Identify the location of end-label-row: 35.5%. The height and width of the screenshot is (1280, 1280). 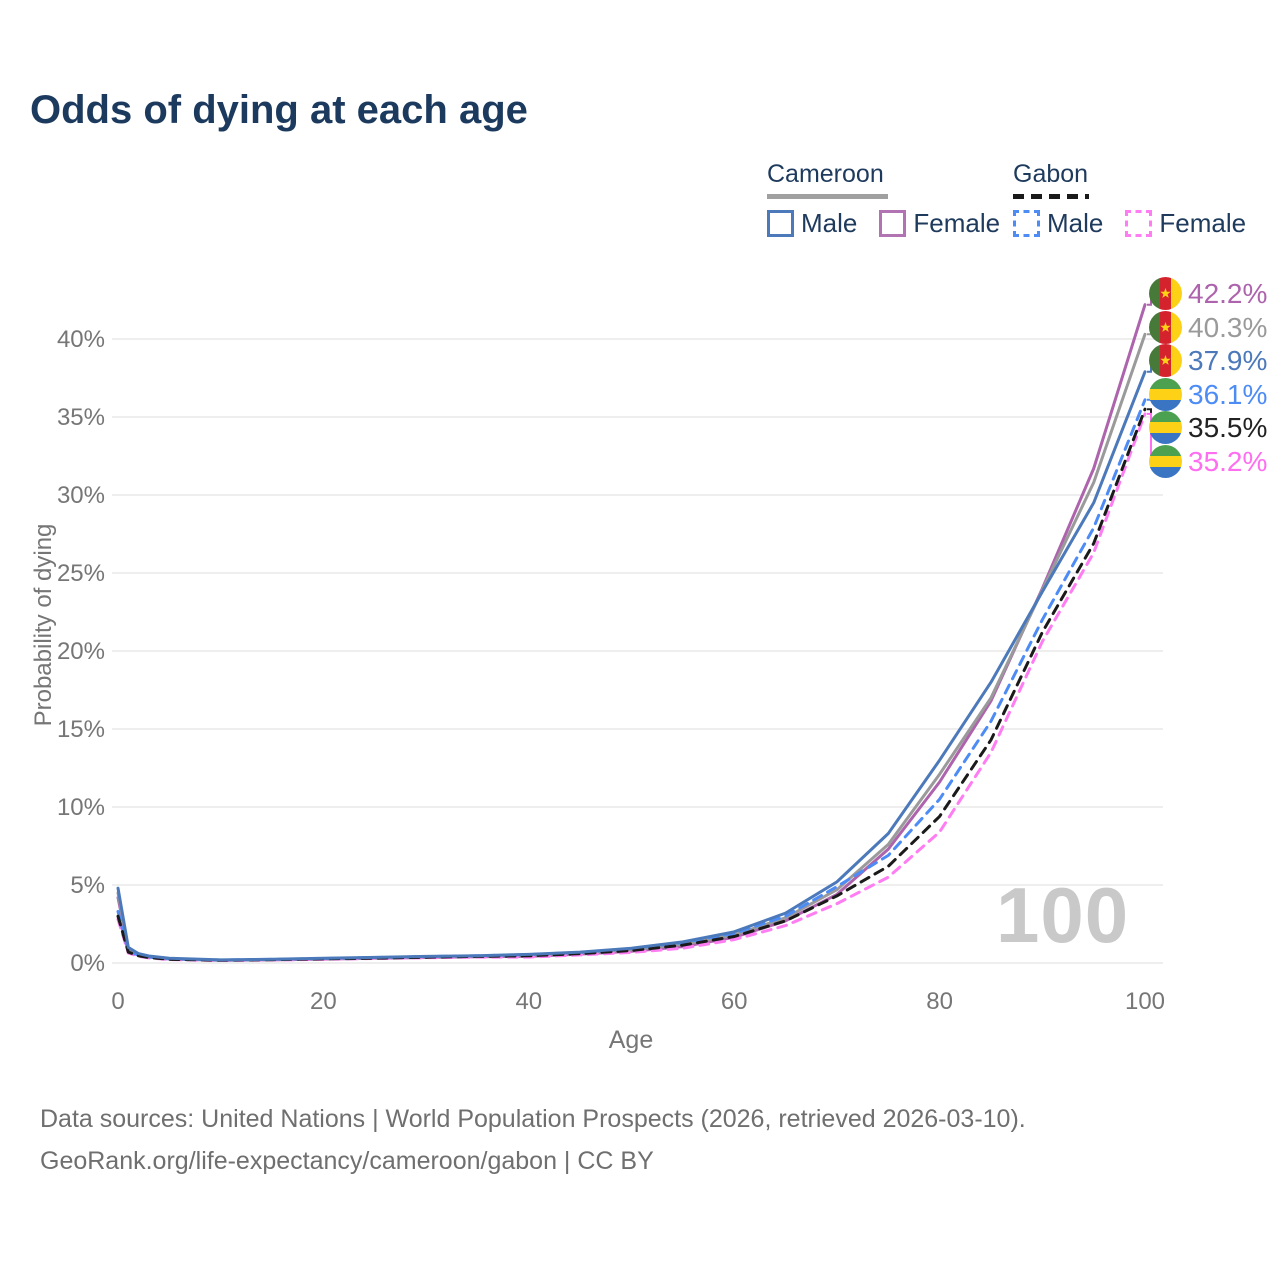
(1208, 427).